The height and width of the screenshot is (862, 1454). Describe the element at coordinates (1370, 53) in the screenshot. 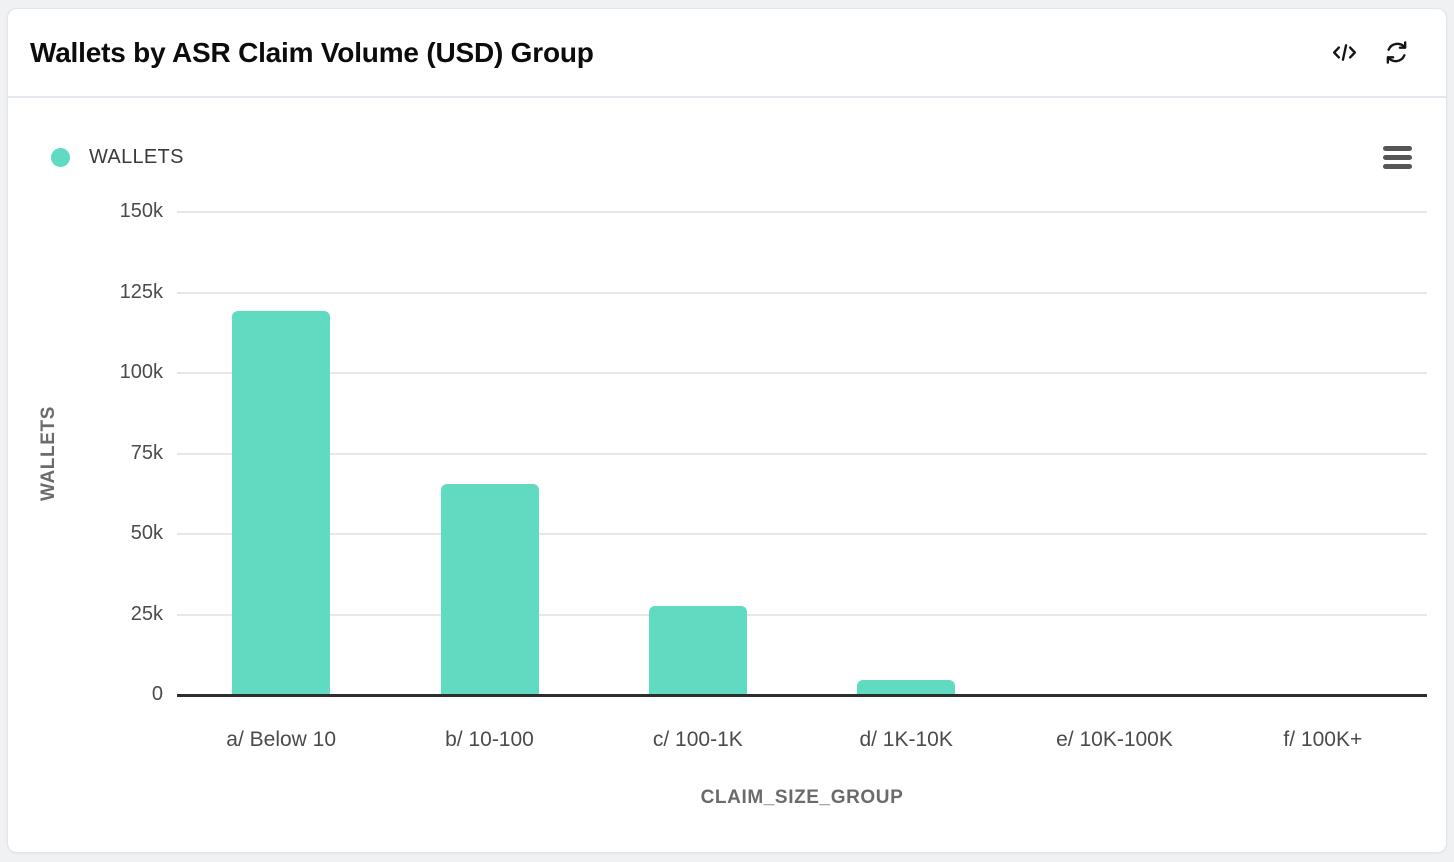

I see `header-icons` at that location.